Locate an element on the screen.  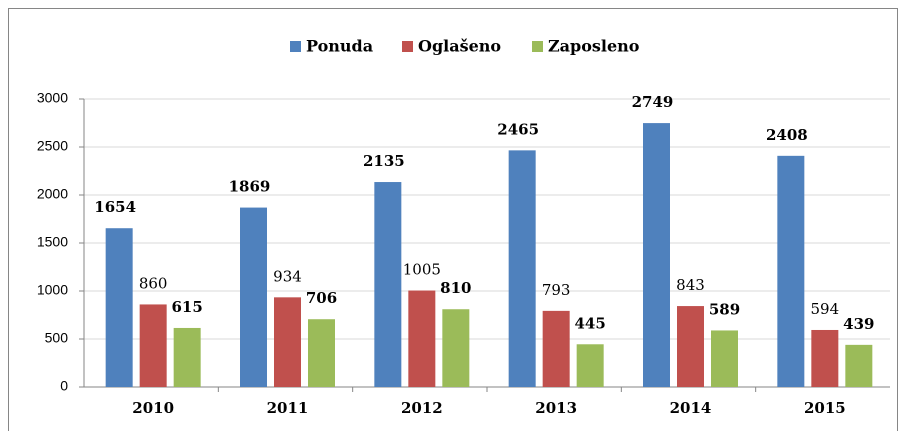
data-label: 445 is located at coordinates (590, 323).